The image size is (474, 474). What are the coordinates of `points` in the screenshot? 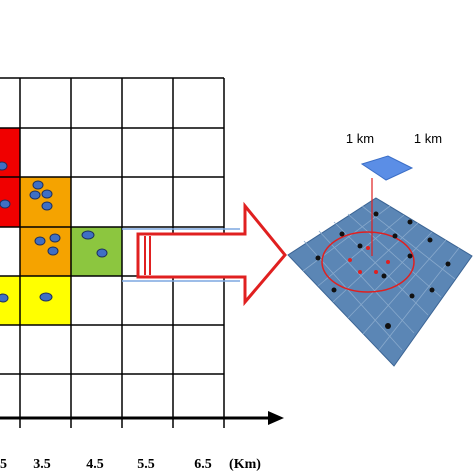 It's located at (54, 232).